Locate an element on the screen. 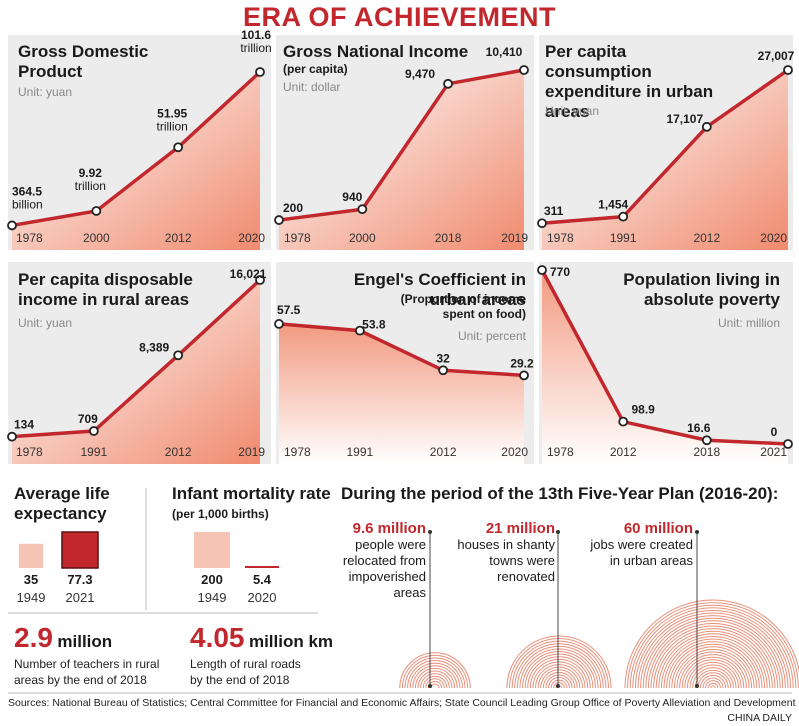 The width and height of the screenshot is (799, 726). data-label-5-2: 16.6 is located at coordinates (699, 428).